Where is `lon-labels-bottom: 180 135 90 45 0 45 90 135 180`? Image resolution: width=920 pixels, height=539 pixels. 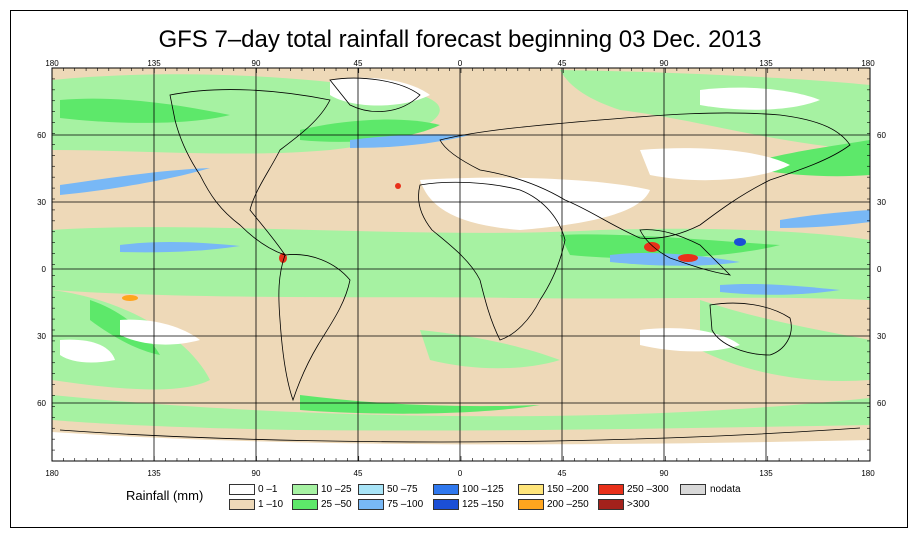 lon-labels-bottom: 180 135 90 45 0 45 90 135 180 is located at coordinates (460, 473).